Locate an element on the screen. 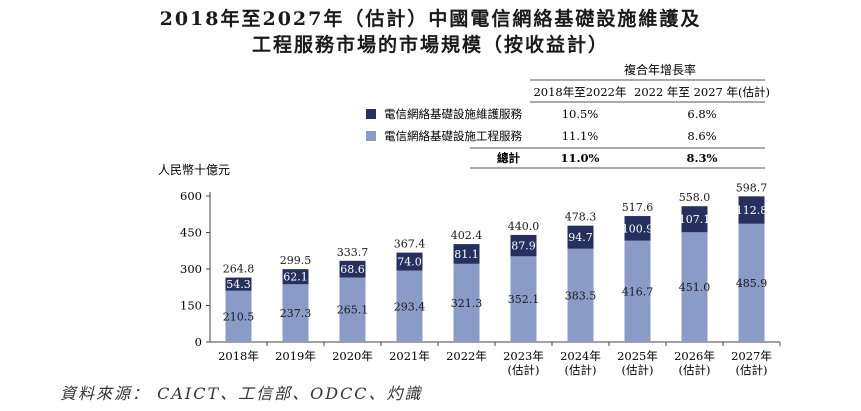 The width and height of the screenshot is (861, 411). data-label-engineering: 210.5 is located at coordinates (239, 316).